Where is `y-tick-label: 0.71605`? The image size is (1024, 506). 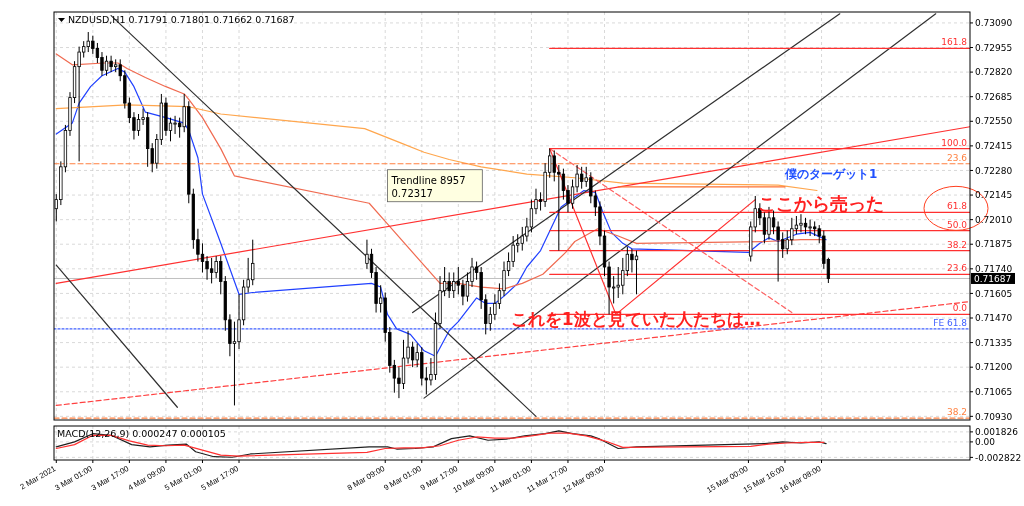
y-tick-label: 0.71605 is located at coordinates (994, 293).